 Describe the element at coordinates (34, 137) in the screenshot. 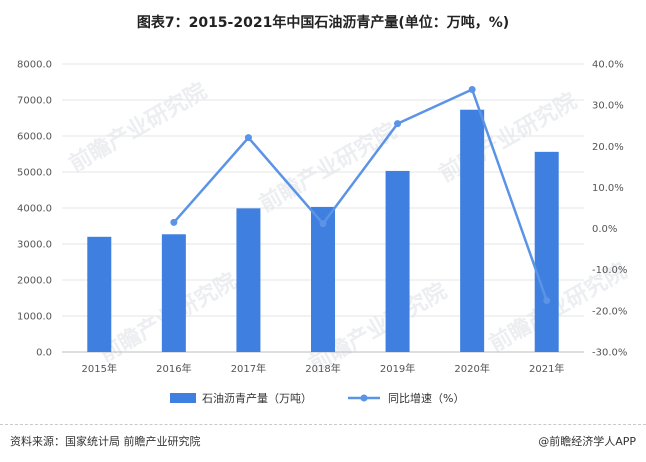

I see `left-tick-label: 6000.0` at that location.